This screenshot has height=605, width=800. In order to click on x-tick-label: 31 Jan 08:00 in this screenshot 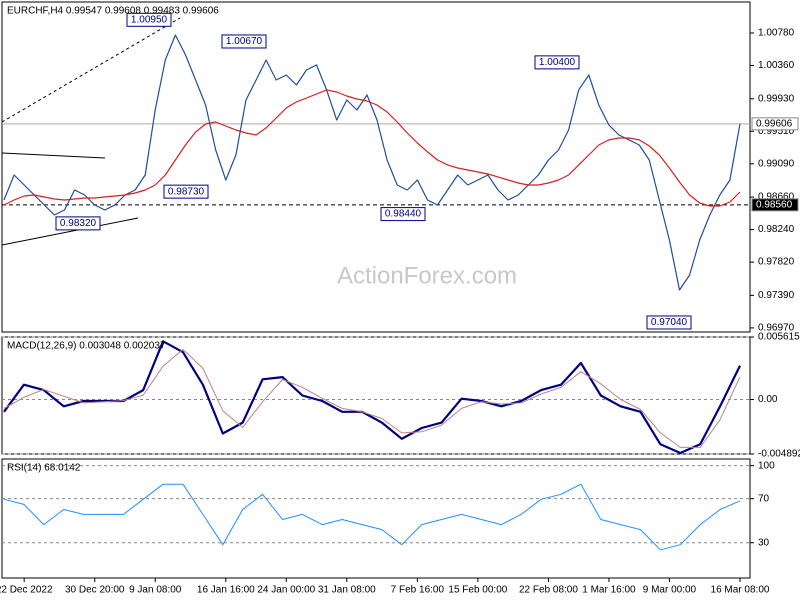, I will do `click(347, 590)`.